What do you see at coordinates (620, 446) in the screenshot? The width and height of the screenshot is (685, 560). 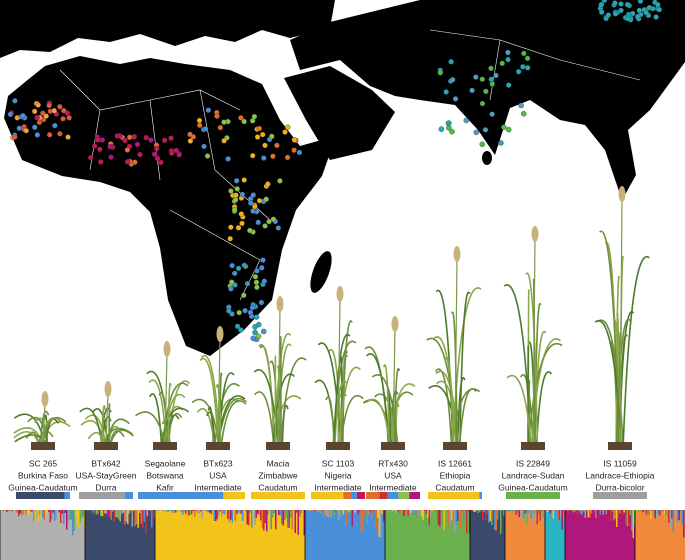 I see `pot` at bounding box center [620, 446].